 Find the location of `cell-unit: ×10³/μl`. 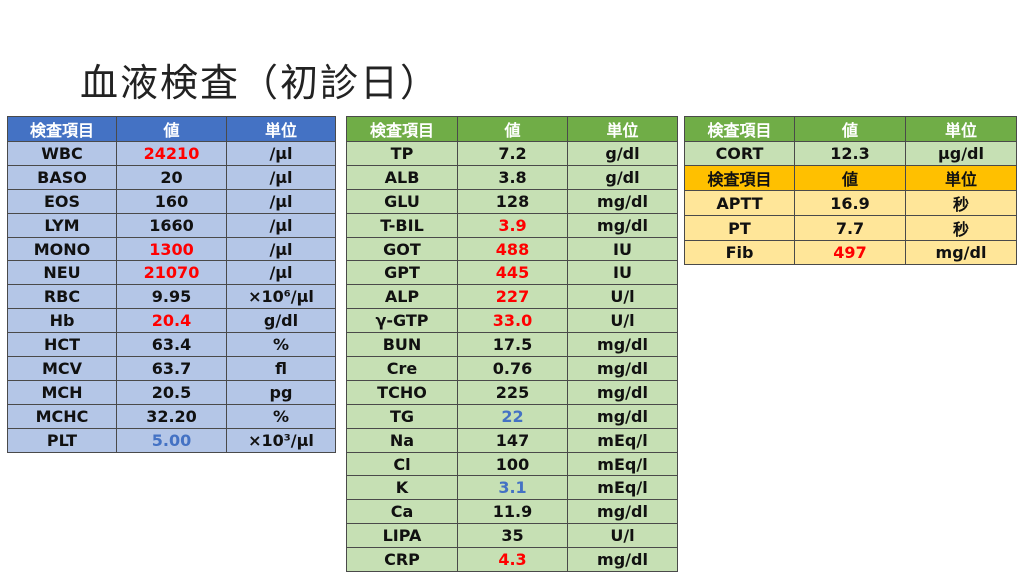

cell-unit: ×10³/μl is located at coordinates (281, 440).